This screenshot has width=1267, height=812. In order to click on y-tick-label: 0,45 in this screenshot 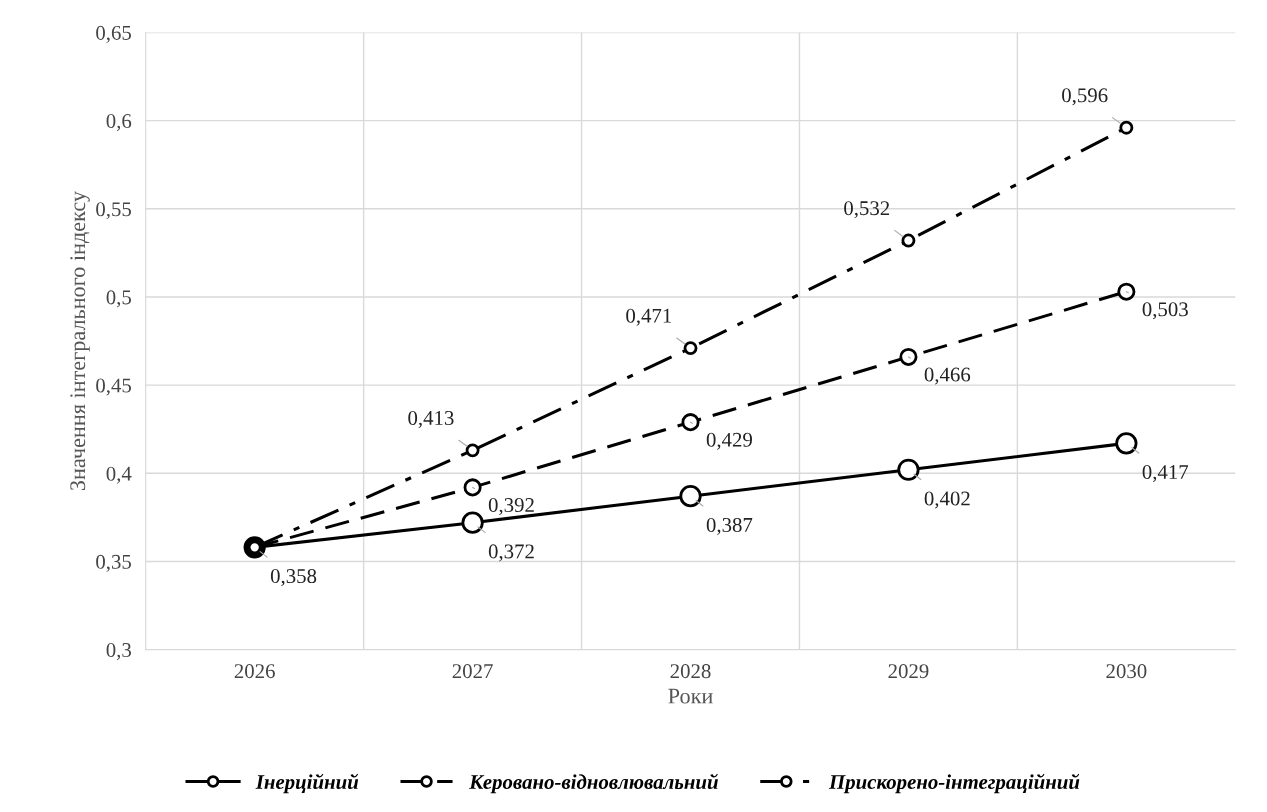, I will do `click(113, 387)`.